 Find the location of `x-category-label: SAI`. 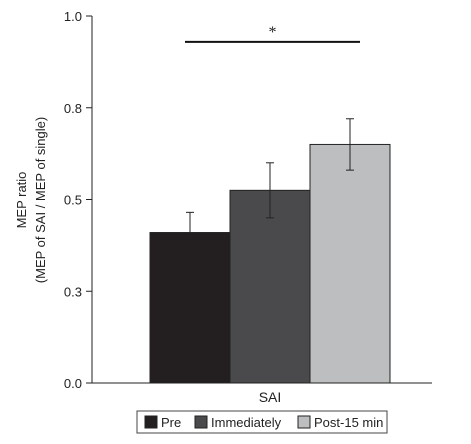

x-category-label: SAI is located at coordinates (270, 397).